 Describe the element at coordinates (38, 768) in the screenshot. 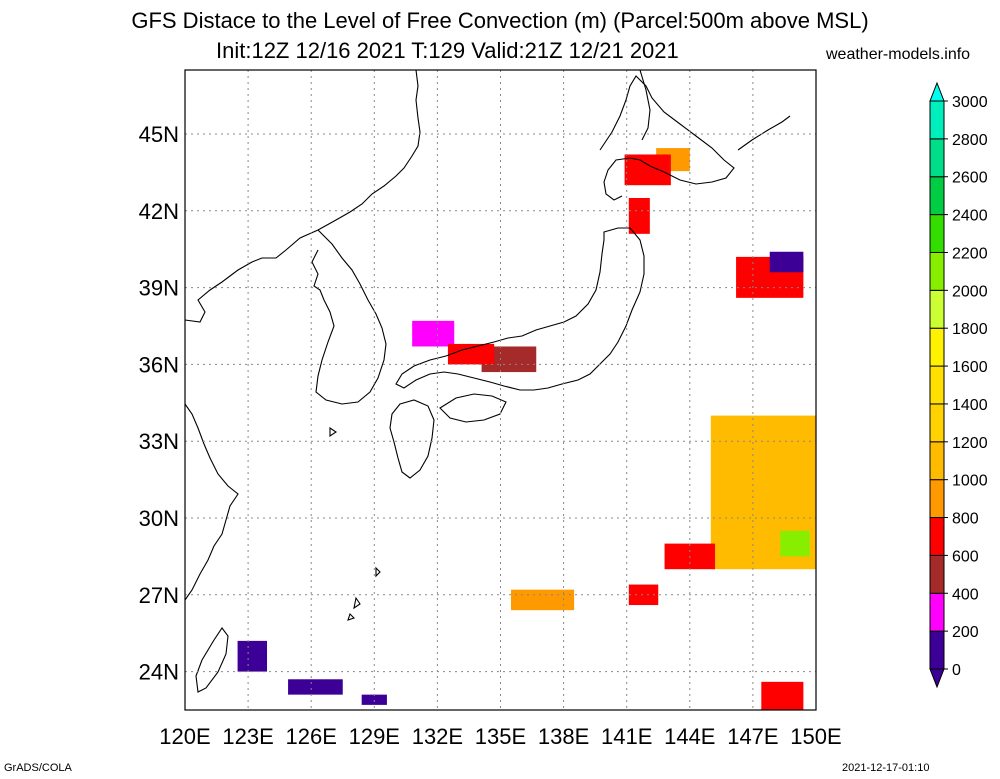

I see `footer-grads: GrADS/COLA` at that location.